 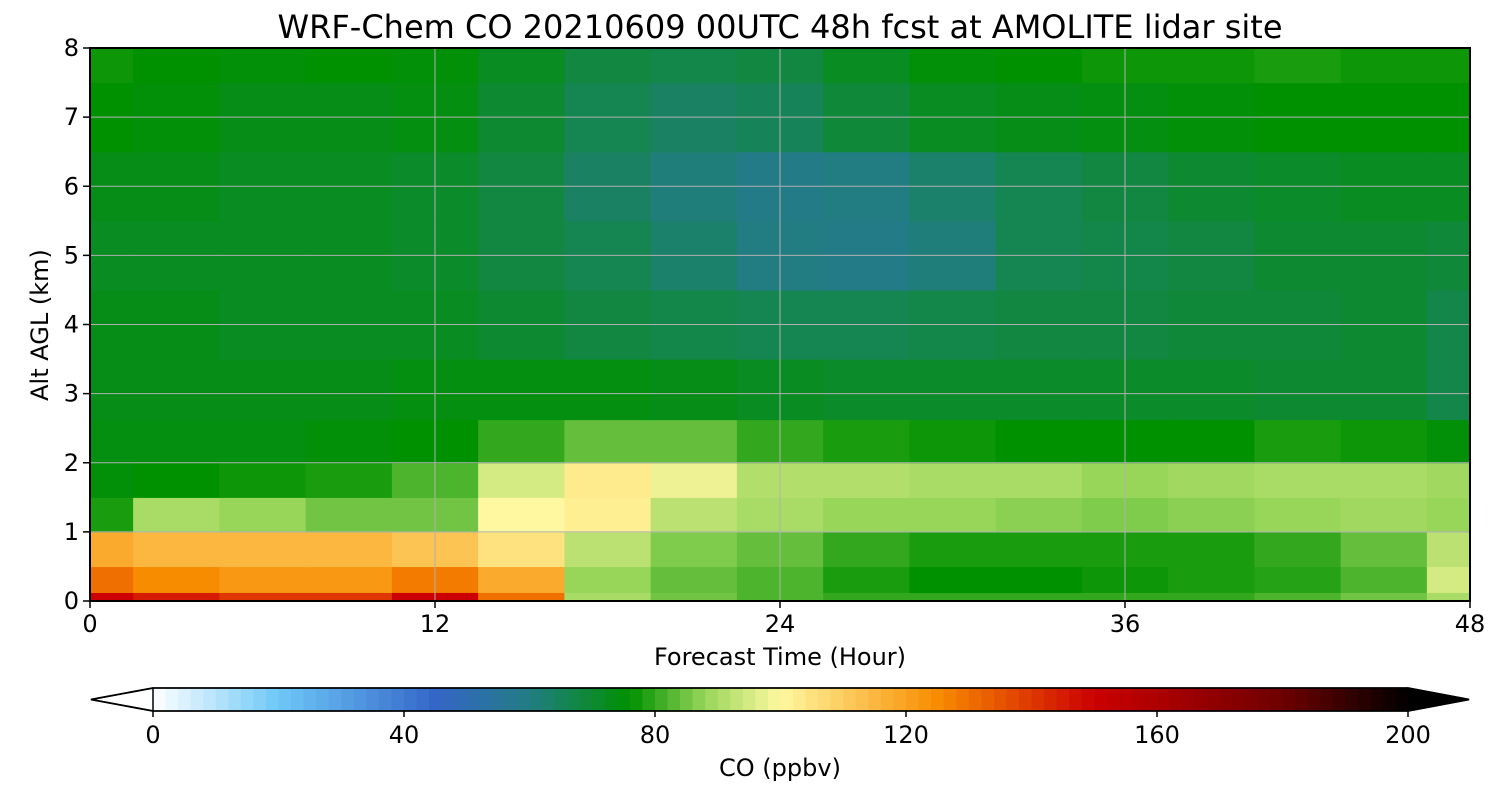 What do you see at coordinates (71, 394) in the screenshot?
I see `y-tick-label: 3` at bounding box center [71, 394].